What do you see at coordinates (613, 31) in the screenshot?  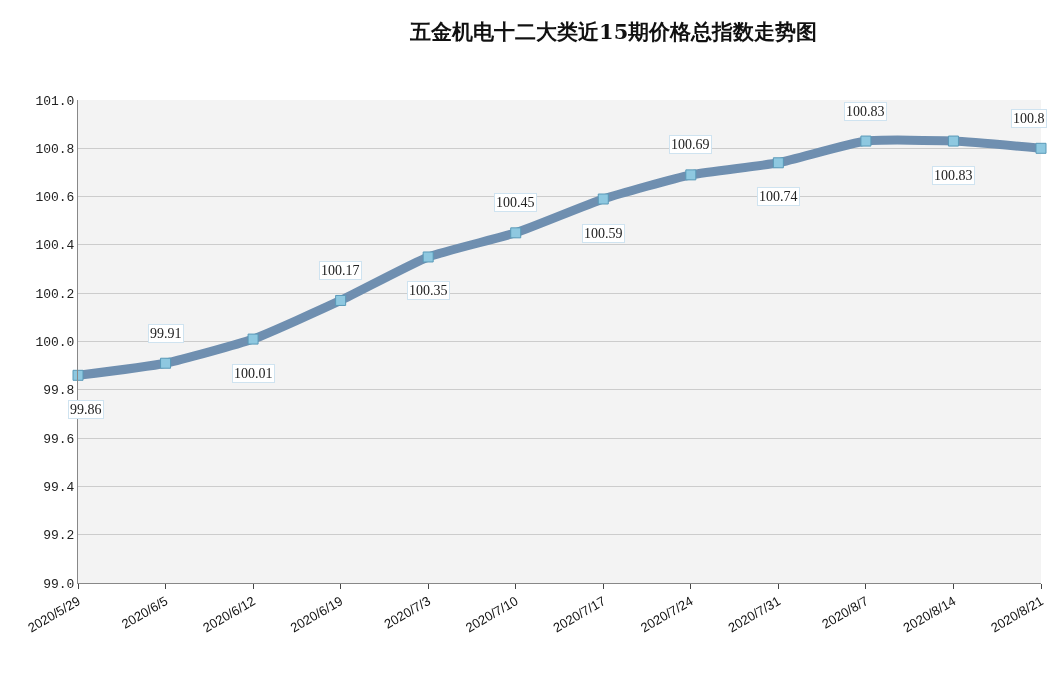 I see `chart-title: 五金机电十二大类近15期价格总指数走势图` at bounding box center [613, 31].